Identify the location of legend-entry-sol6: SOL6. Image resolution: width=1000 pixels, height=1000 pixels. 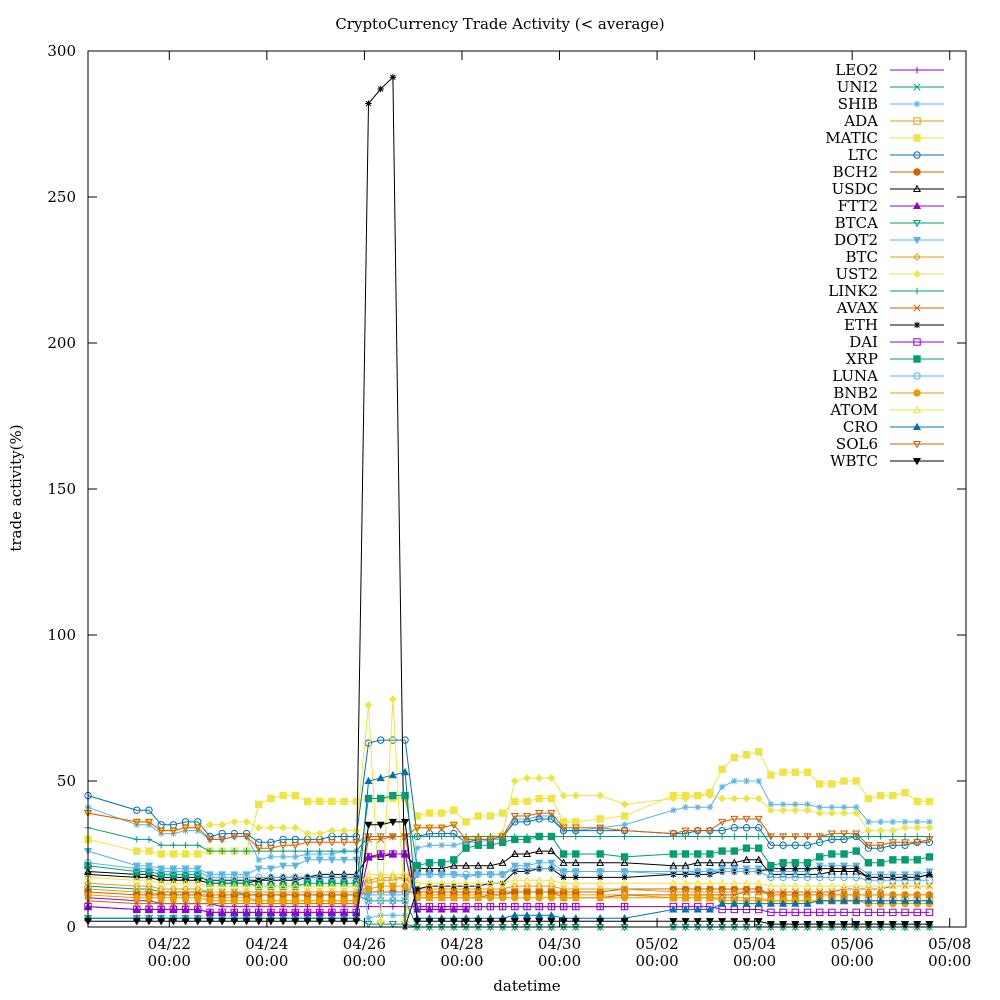
(890, 444).